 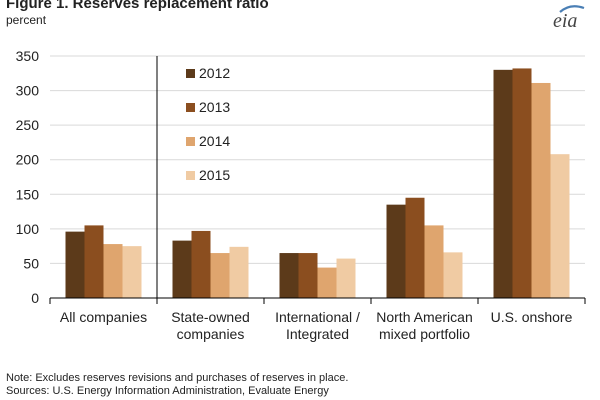 I want to click on x-category-label: U.S. onshore, so click(x=532, y=317).